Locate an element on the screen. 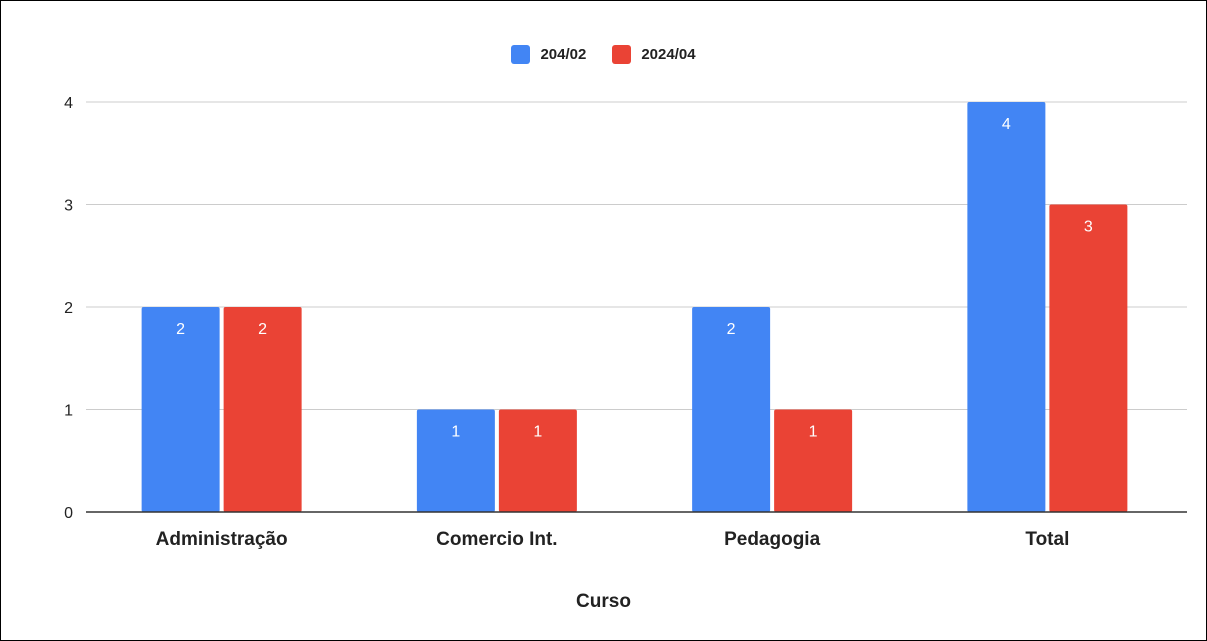 Image resolution: width=1207 pixels, height=641 pixels. data-label-2-4: 3 is located at coordinates (1088, 227).